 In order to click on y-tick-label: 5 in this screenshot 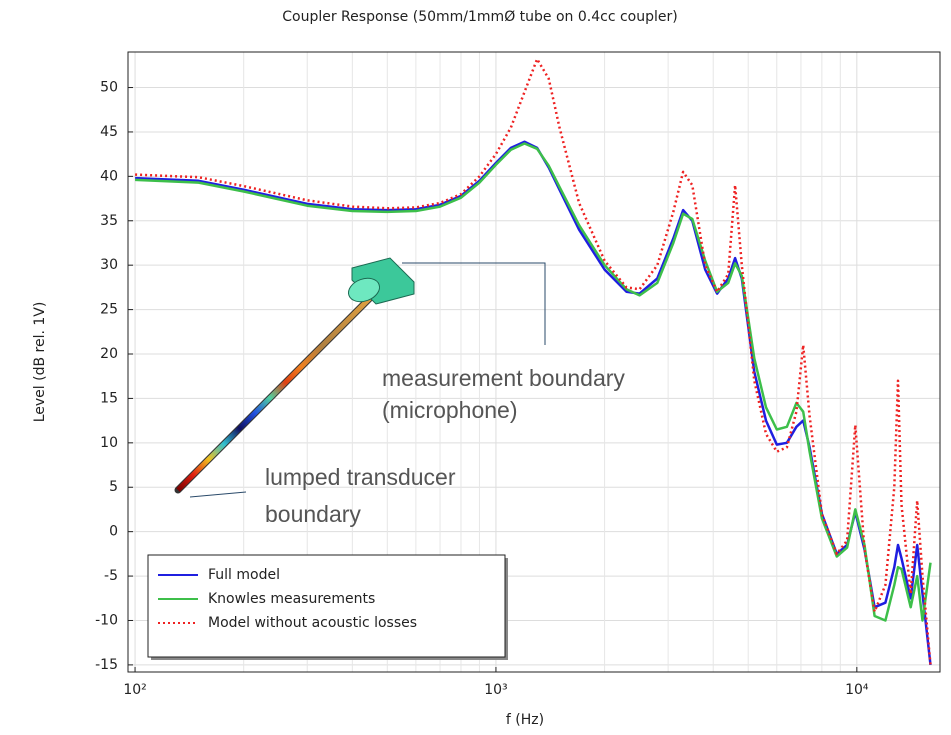, I will do `click(113, 487)`.